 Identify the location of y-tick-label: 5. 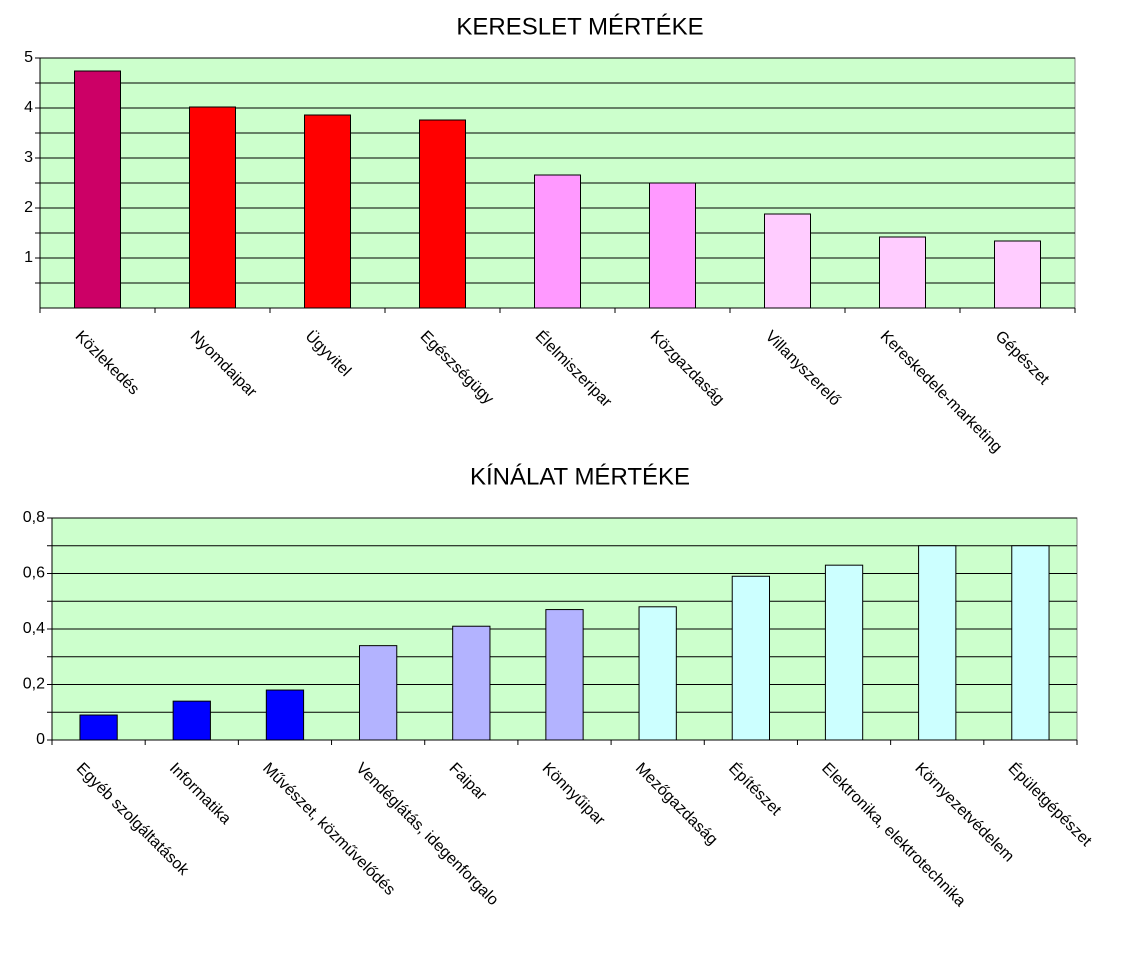
(28, 57).